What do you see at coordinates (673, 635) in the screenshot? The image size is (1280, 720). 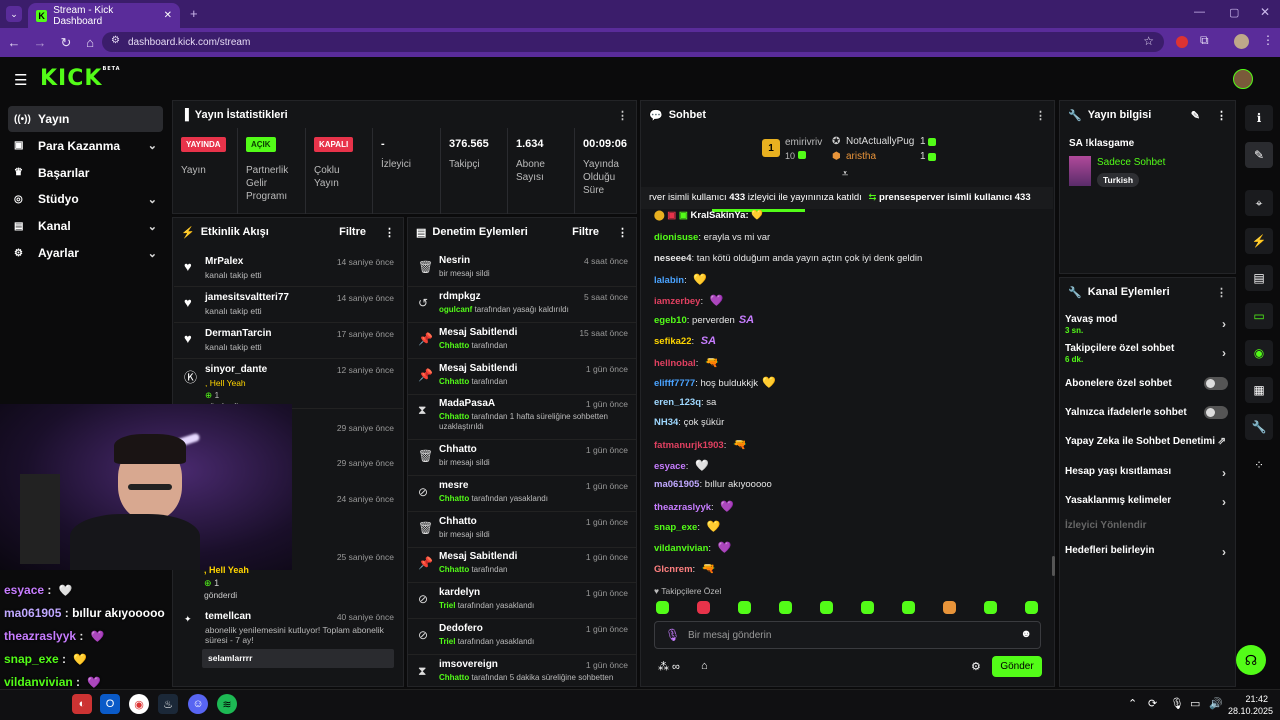 I see `mic-icon: 🎙` at bounding box center [673, 635].